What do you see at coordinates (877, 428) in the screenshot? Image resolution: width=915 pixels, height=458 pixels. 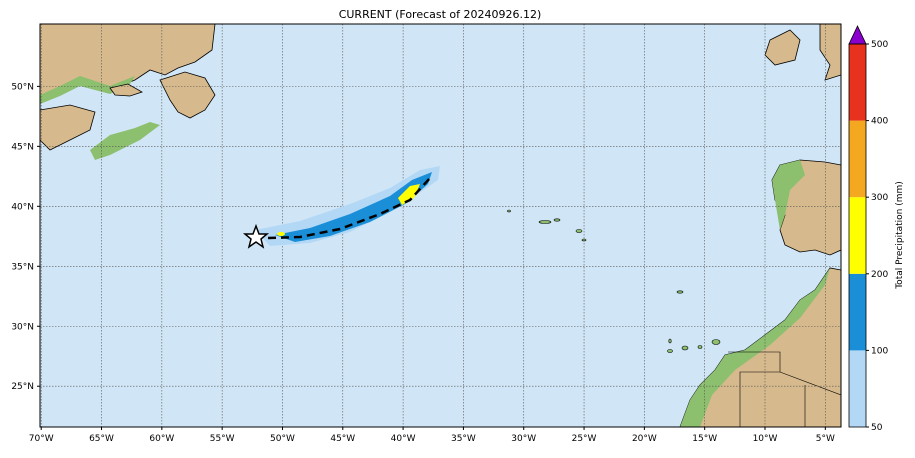 I see `colorbar-tick-label: 50` at bounding box center [877, 428].